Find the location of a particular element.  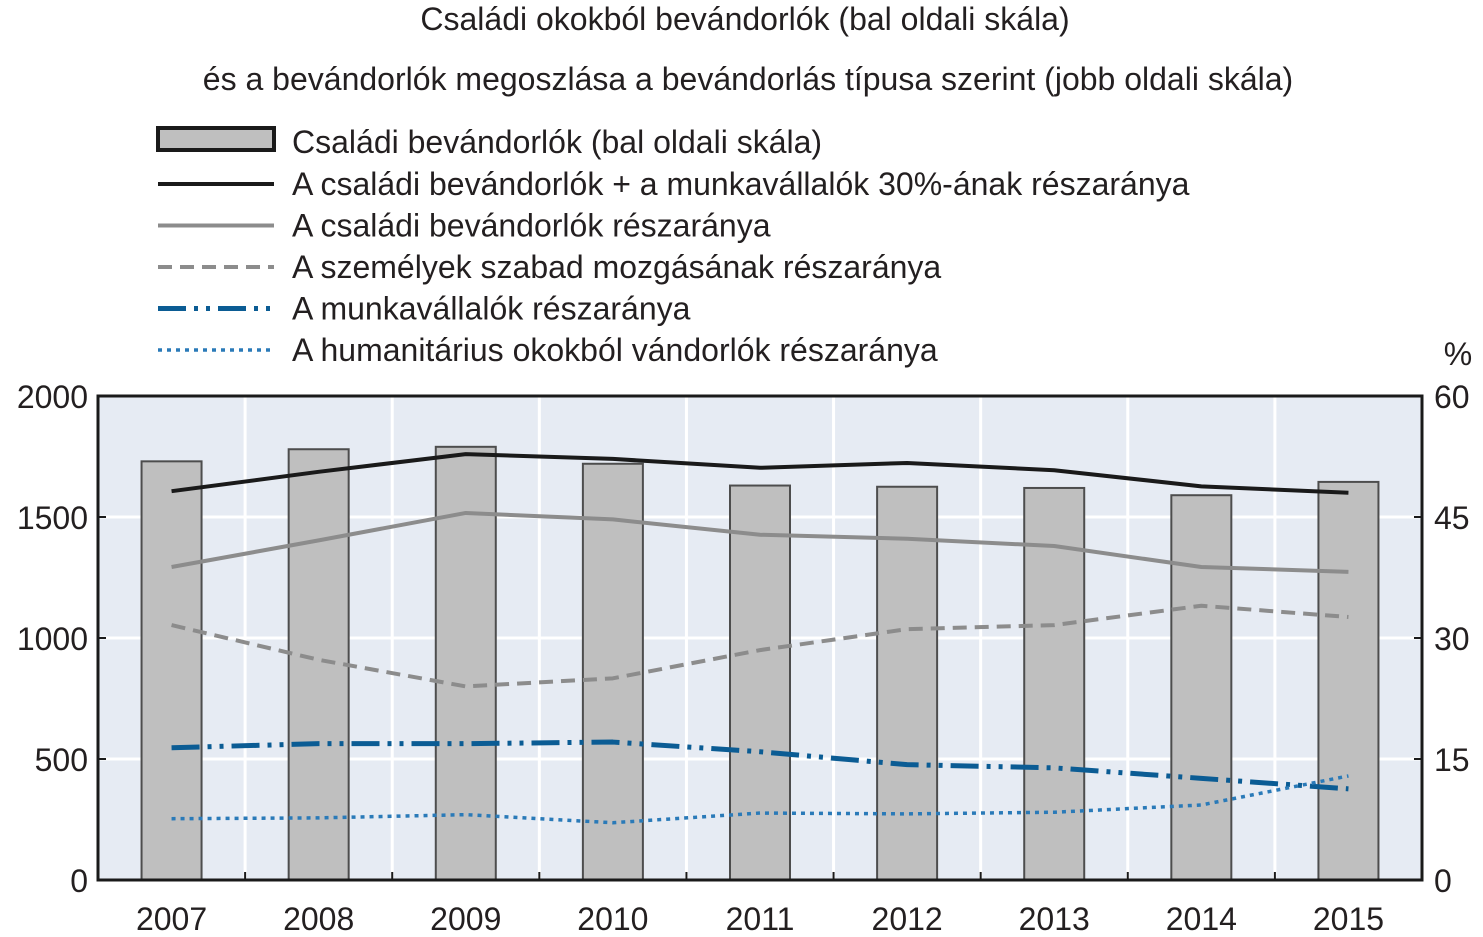

legend-label-series-4: A munkavállalók részaránya is located at coordinates (491, 309).